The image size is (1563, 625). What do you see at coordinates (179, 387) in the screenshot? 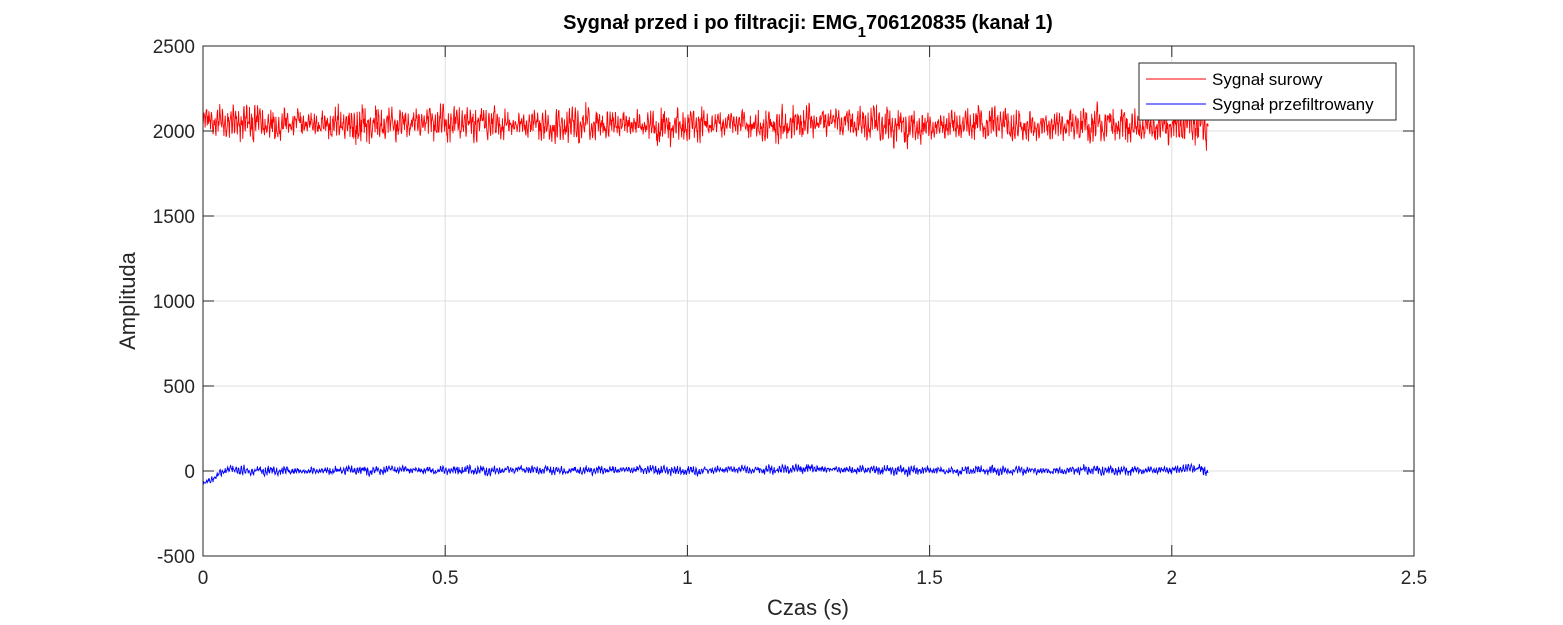
I see `y-tick-label: 500` at bounding box center [179, 387].